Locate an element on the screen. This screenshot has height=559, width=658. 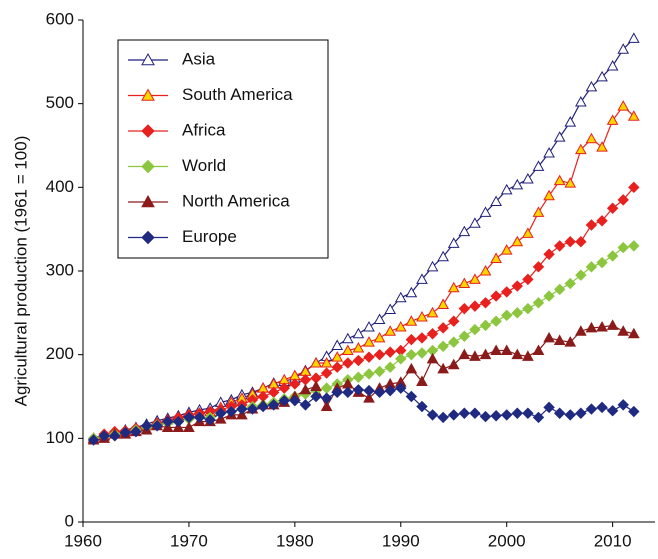
y-tick-label: 200 is located at coordinates (60, 353).